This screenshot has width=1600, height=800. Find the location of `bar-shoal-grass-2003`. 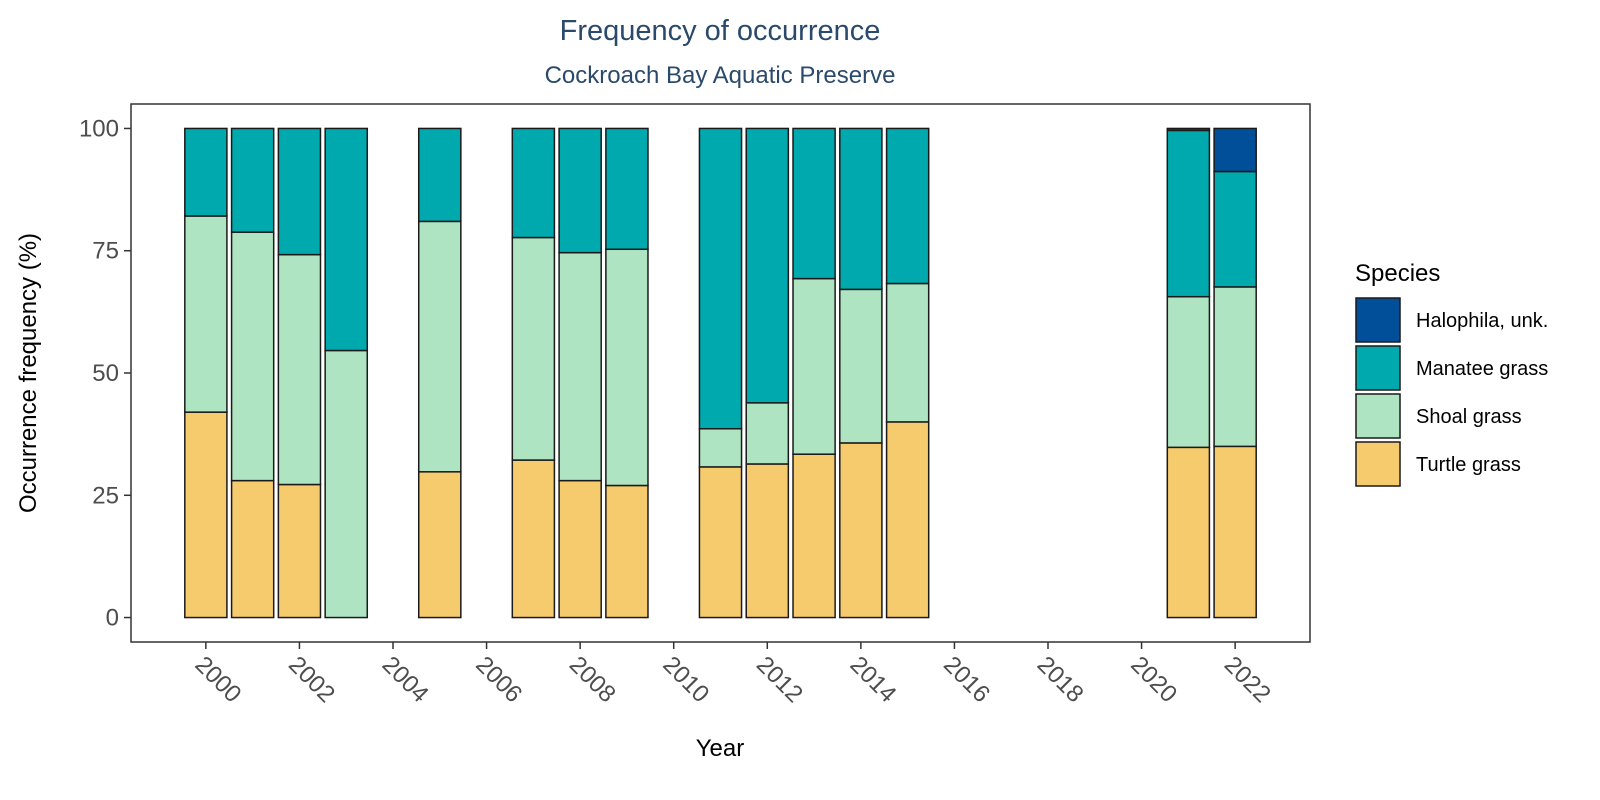

bar-shoal-grass-2003 is located at coordinates (346, 484).